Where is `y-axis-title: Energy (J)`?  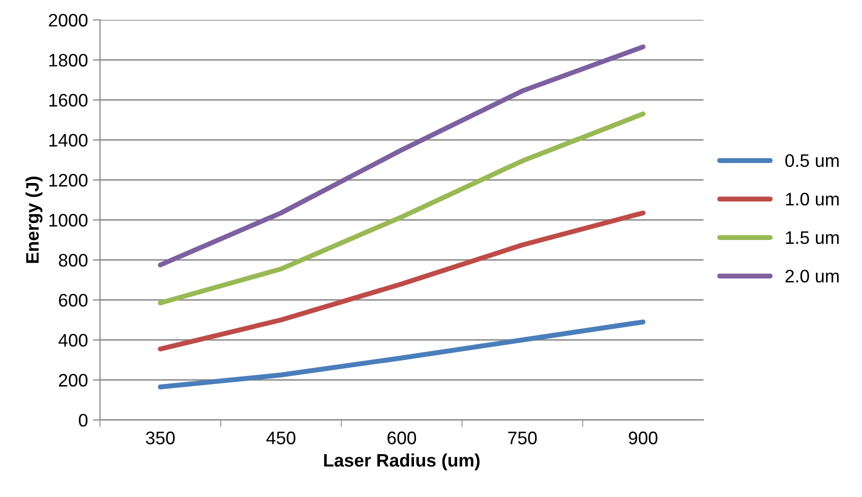 y-axis-title: Energy (J) is located at coordinates (34, 219).